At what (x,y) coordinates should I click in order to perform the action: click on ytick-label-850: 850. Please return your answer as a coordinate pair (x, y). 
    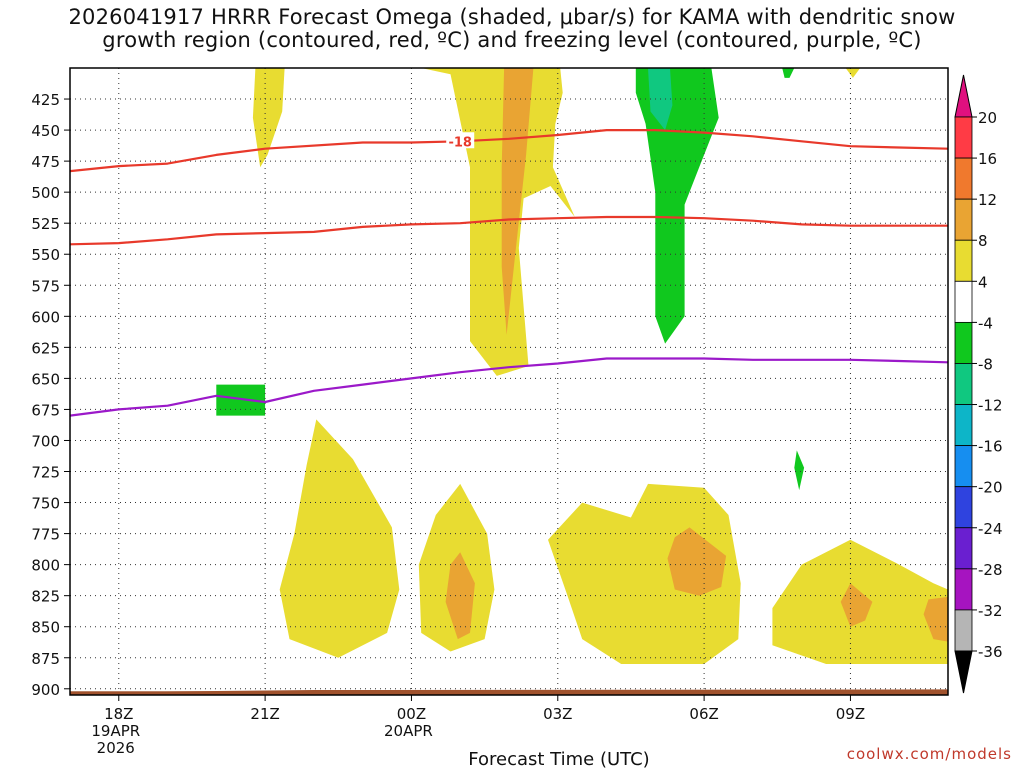
    Looking at the image, I should click on (45, 628).